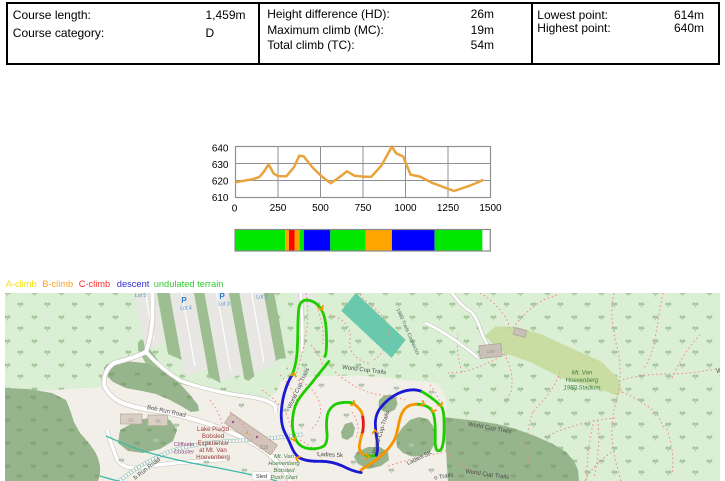 The height and width of the screenshot is (481, 725). Describe the element at coordinates (330, 455) in the screenshot. I see `svg-text: Ladies 5k` at that location.